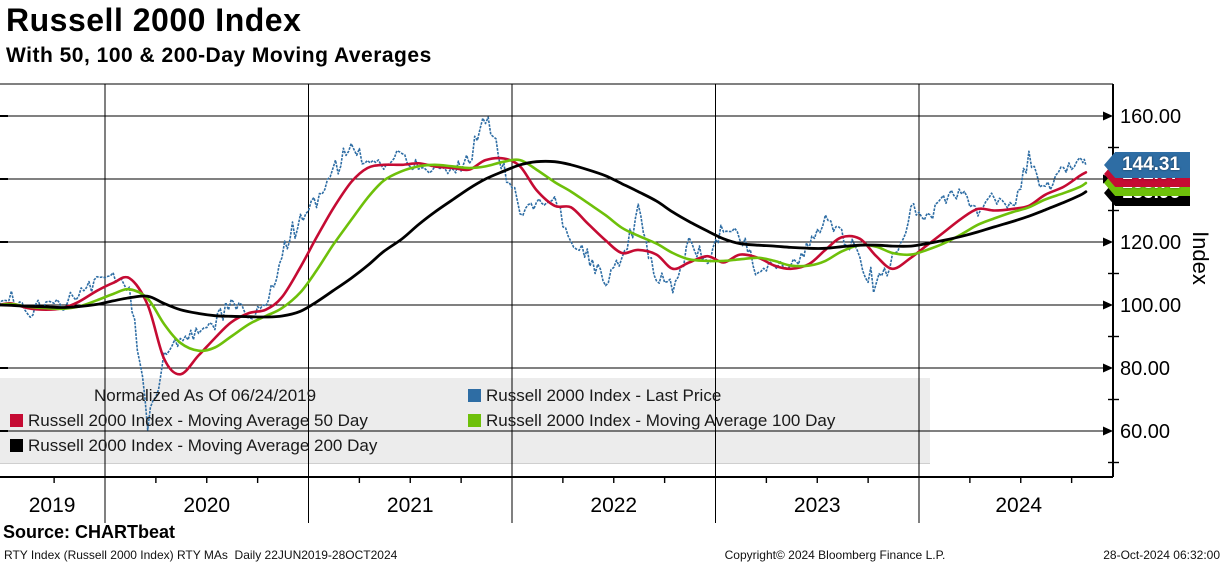 The height and width of the screenshot is (566, 1224). What do you see at coordinates (1145, 432) in the screenshot?
I see `y-tick-label: 60.00` at bounding box center [1145, 432].